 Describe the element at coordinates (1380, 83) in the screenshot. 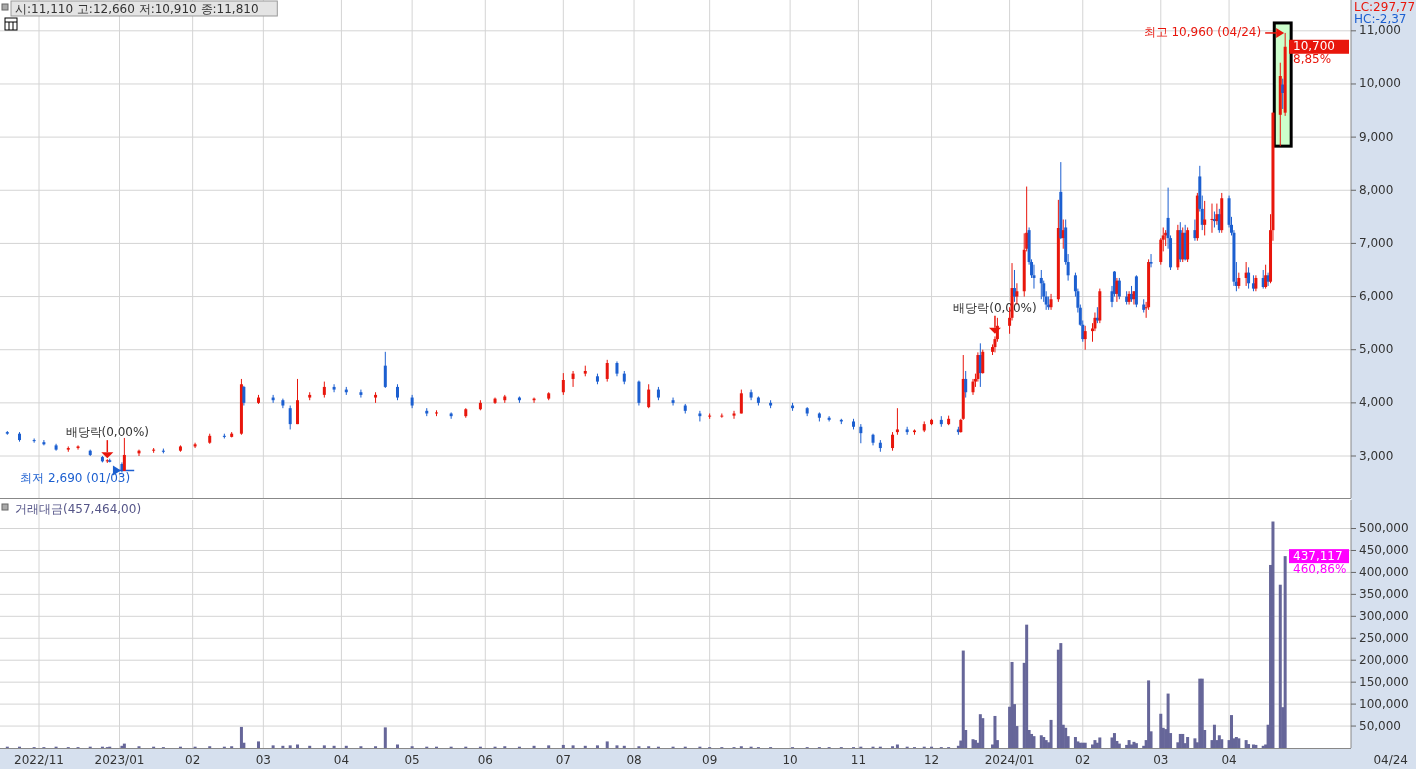

I see `y-tick-label: 10,000` at that location.